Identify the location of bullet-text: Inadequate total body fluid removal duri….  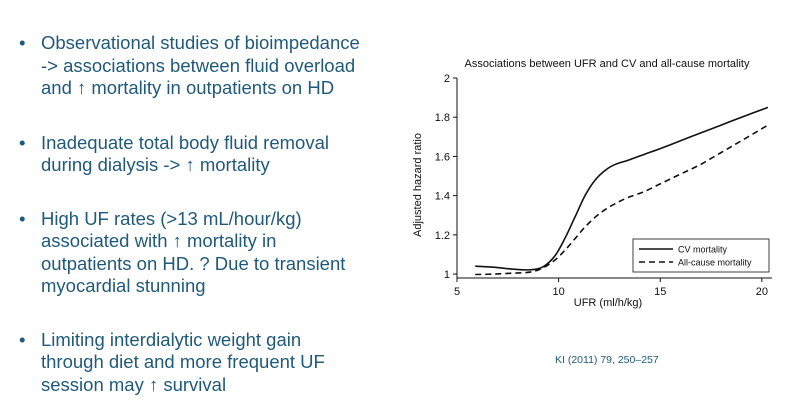
(185, 153).